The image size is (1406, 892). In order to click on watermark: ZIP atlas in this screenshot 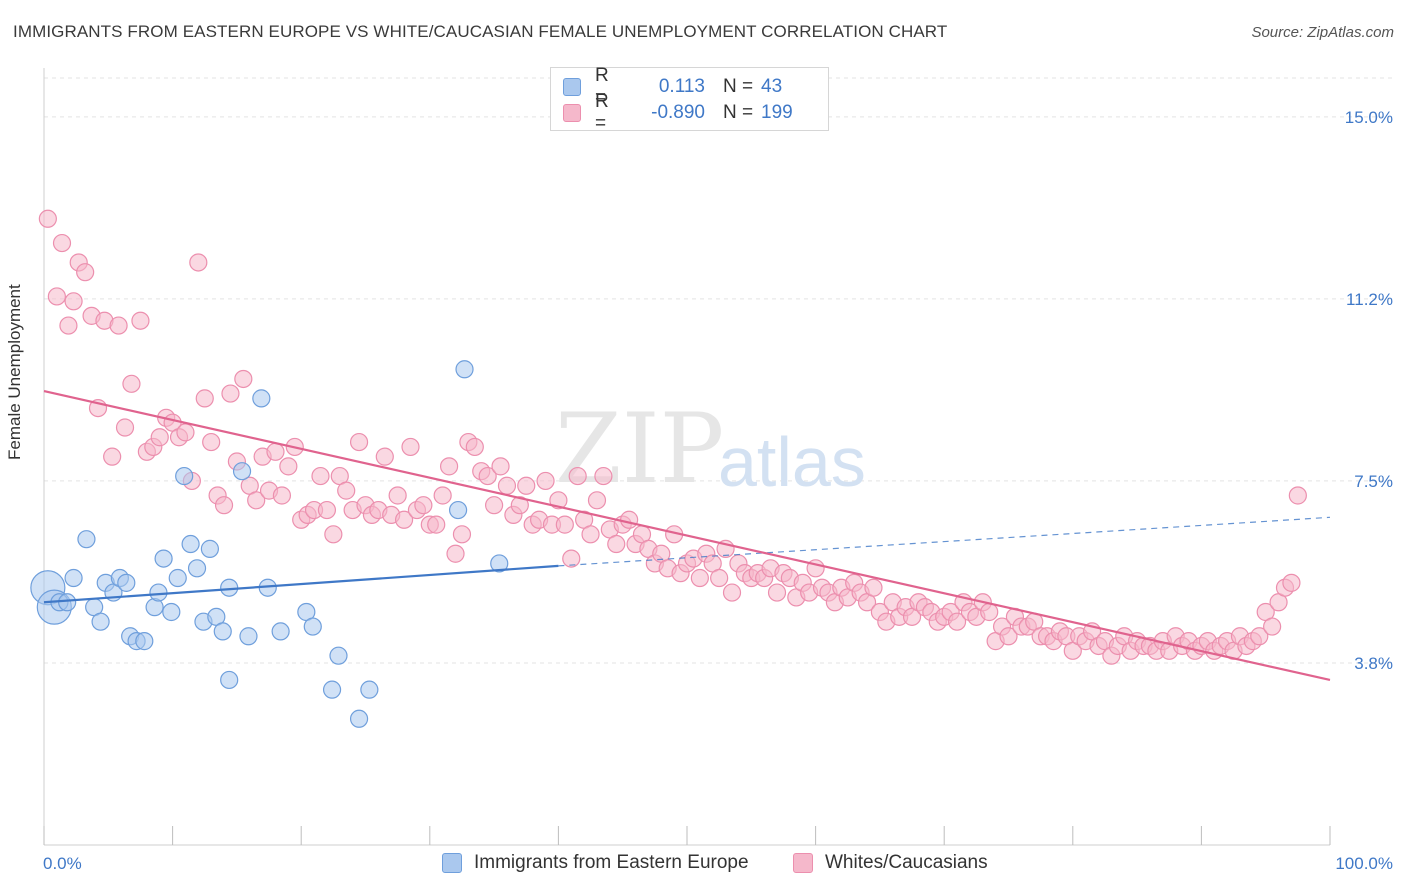, I will do `click(710, 449)`.